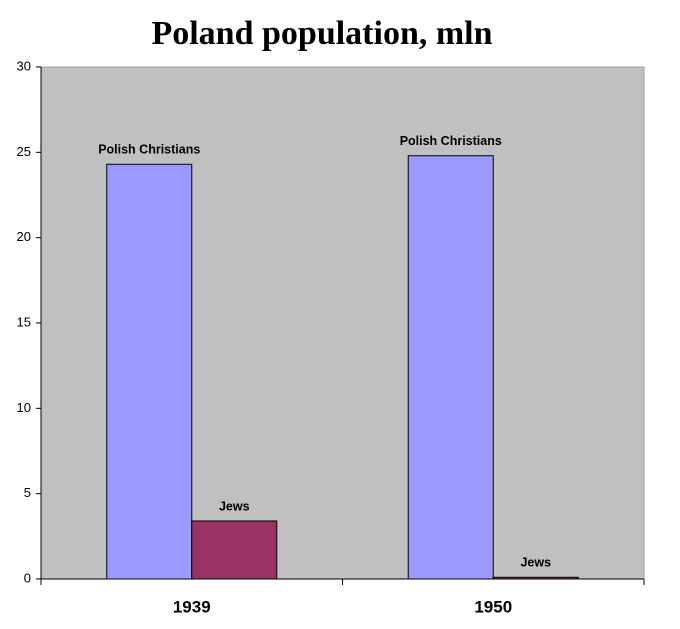  I want to click on y-tick-label: 30, so click(24, 65).